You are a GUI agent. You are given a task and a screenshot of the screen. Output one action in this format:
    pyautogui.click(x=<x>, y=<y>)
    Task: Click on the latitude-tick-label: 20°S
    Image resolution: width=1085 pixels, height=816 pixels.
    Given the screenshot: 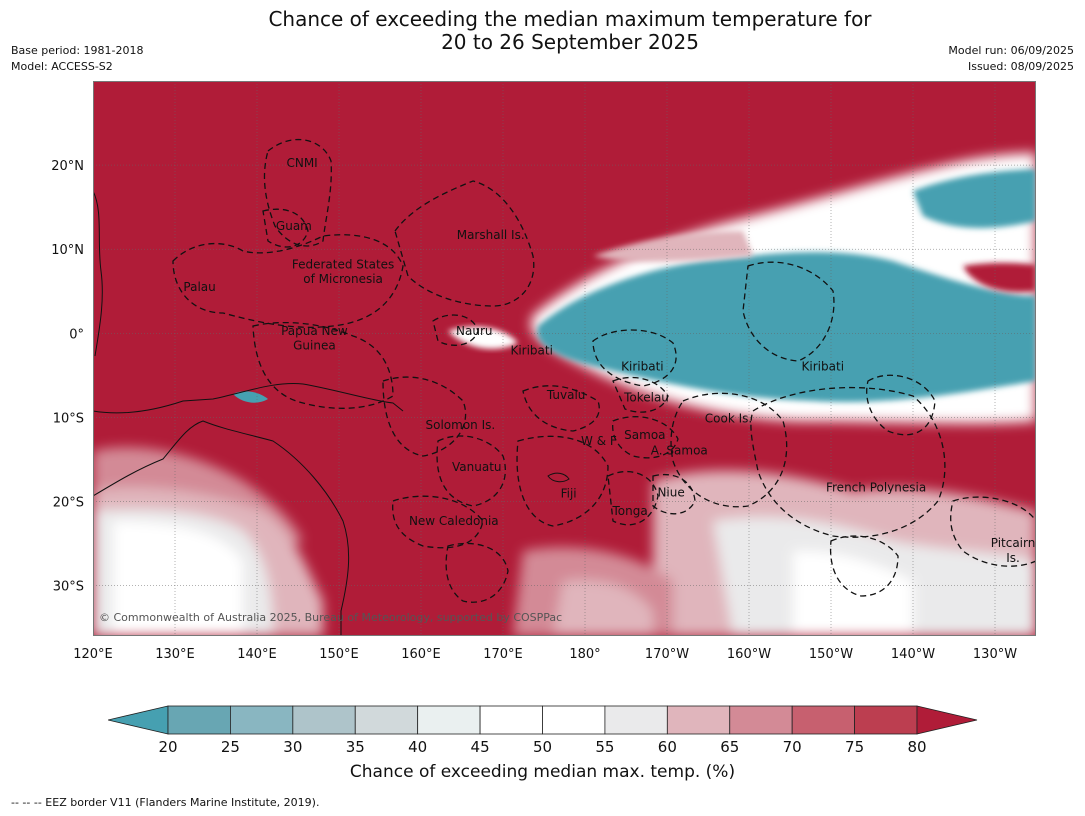 What is the action you would take?
    pyautogui.click(x=68, y=502)
    